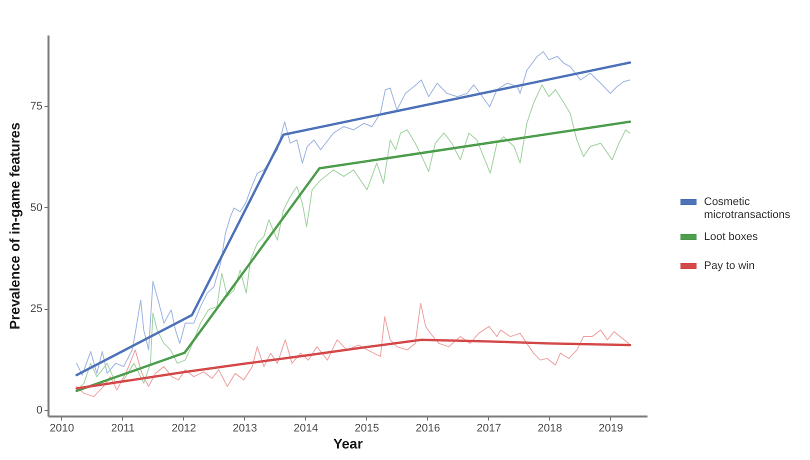  I want to click on x-tick-label: 2010, so click(62, 428).